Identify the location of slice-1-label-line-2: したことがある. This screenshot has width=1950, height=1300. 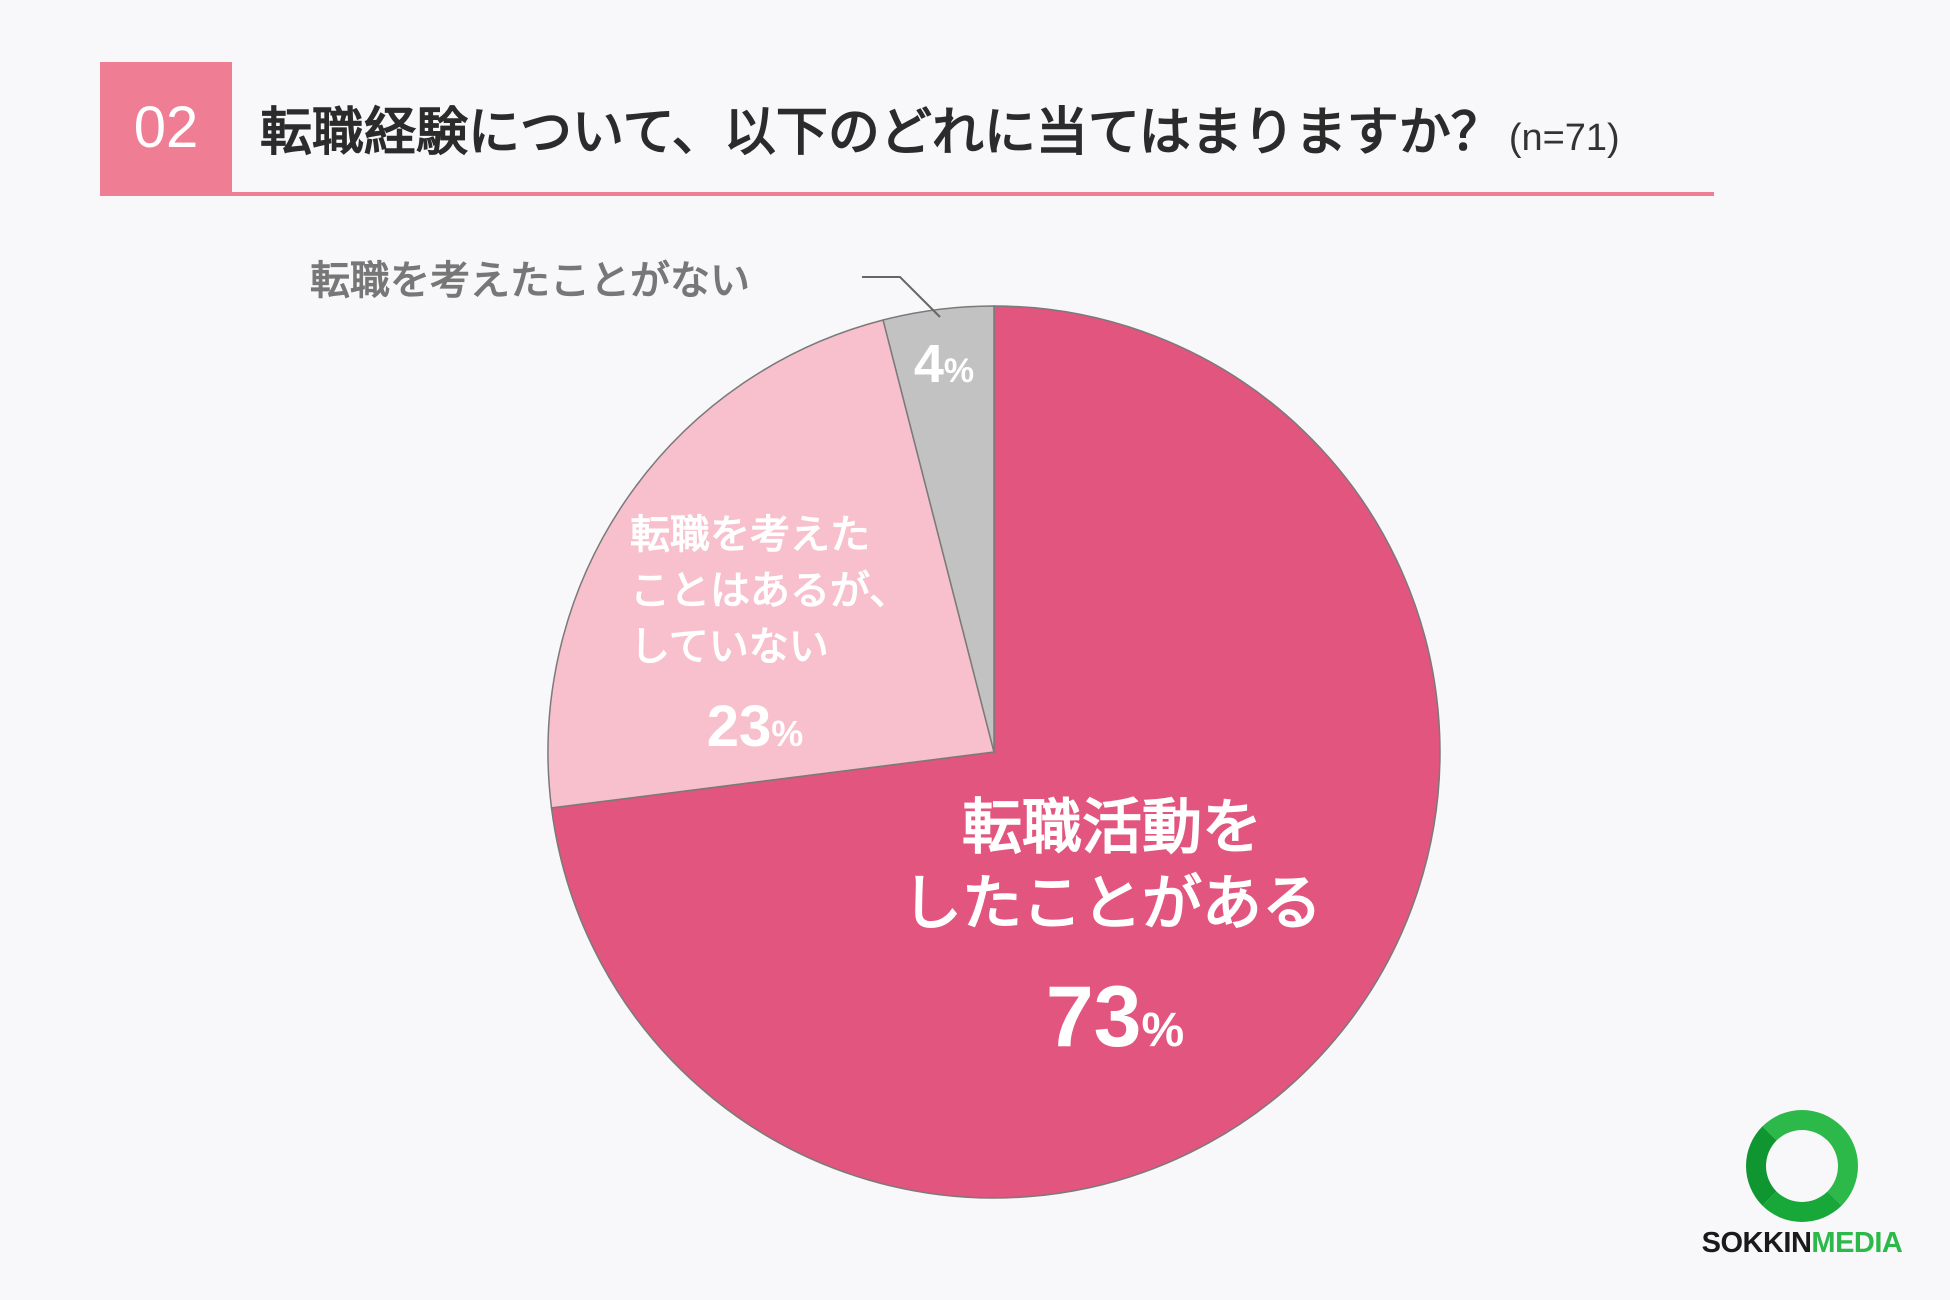
(1112, 904).